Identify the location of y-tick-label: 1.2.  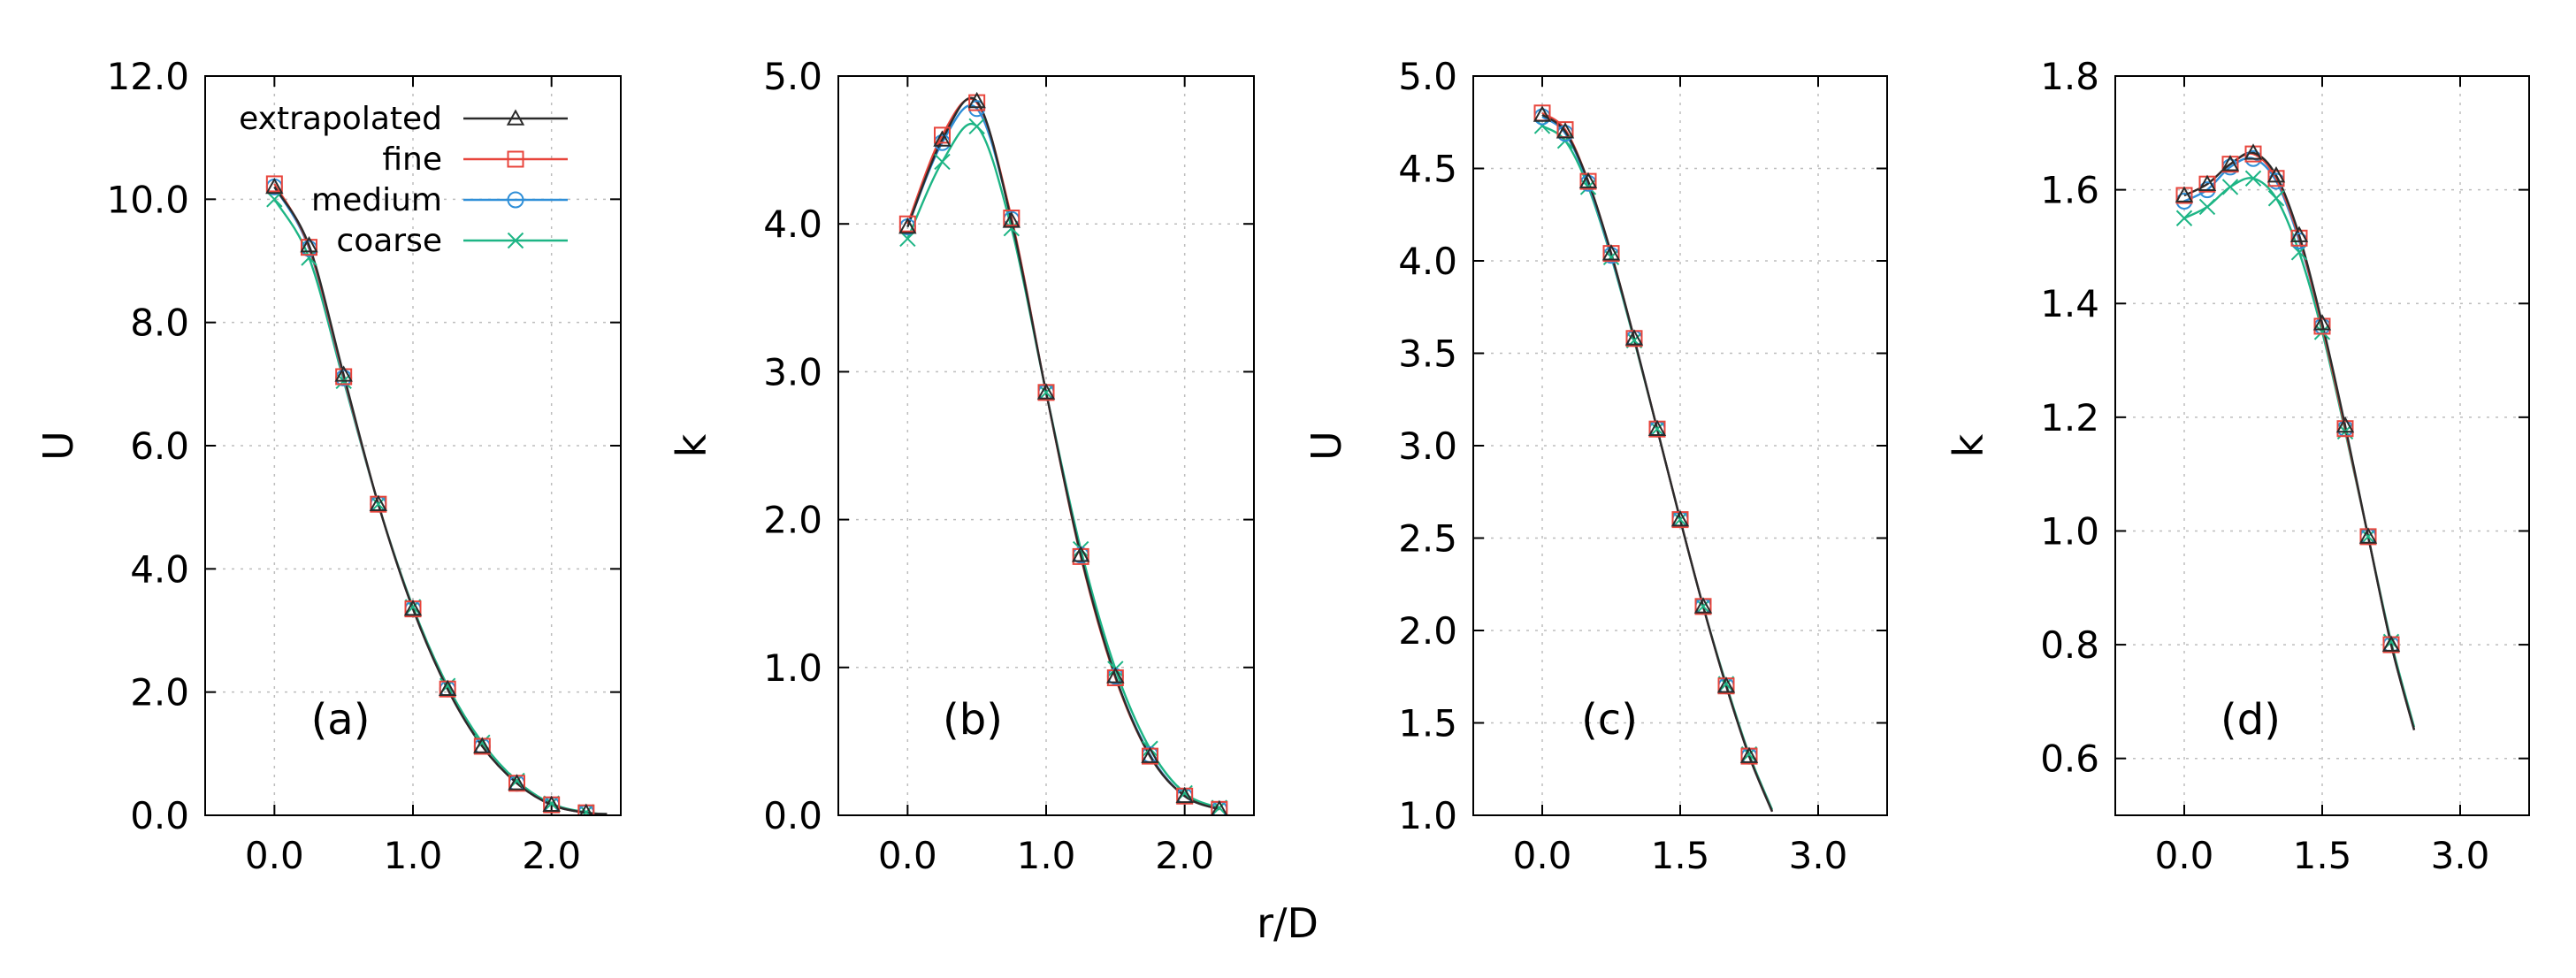
(2069, 417).